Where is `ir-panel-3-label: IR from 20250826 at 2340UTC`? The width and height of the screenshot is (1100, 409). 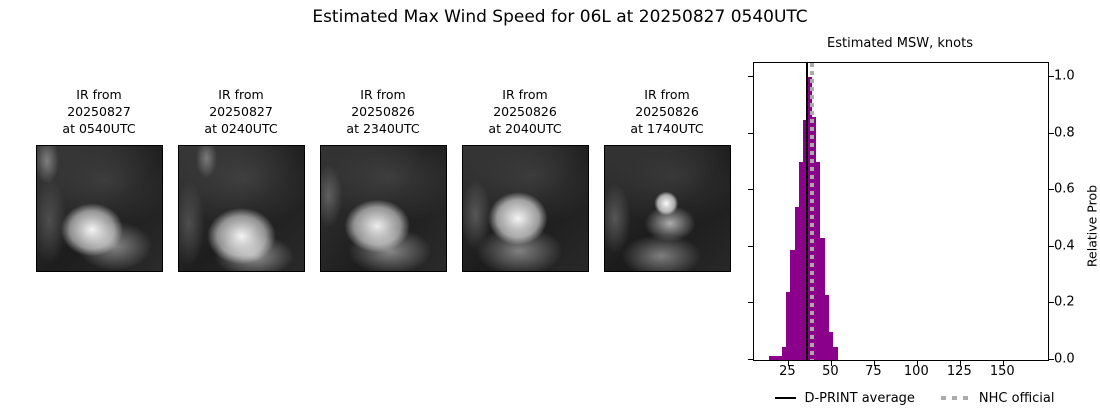
ir-panel-3-label: IR from 20250826 at 2340UTC is located at coordinates (383, 111).